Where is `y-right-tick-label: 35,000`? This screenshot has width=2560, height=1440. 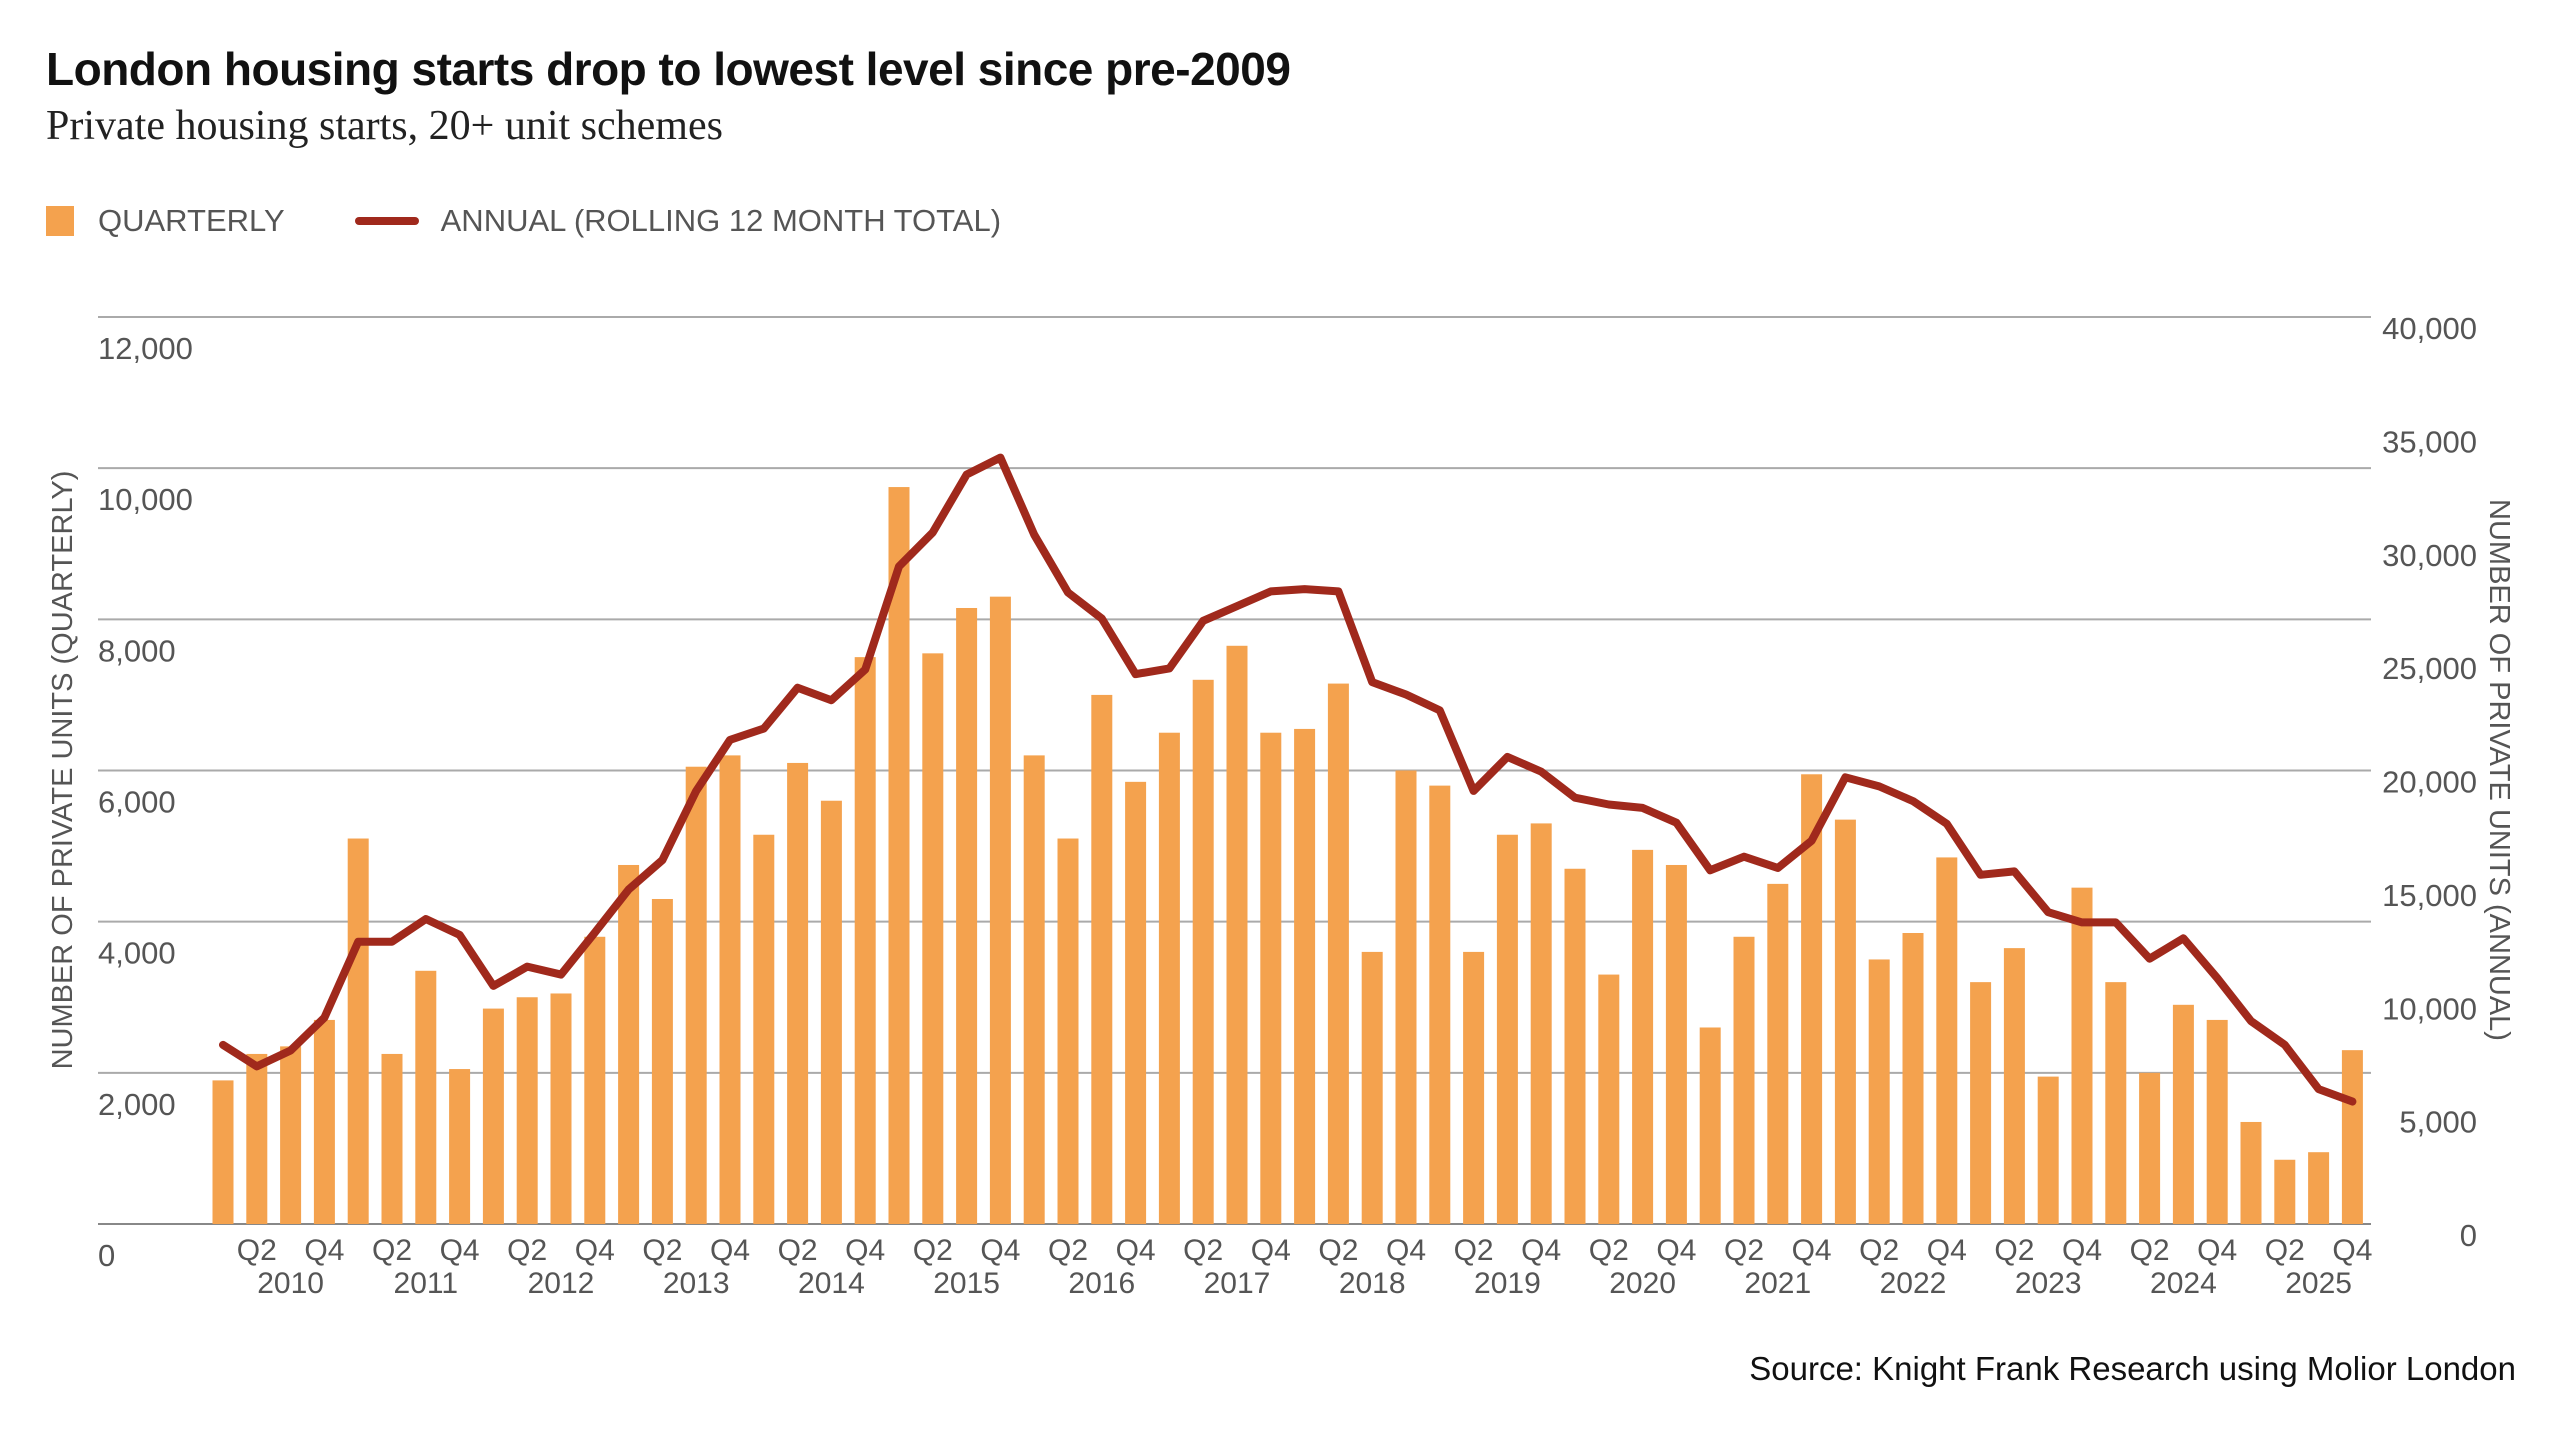
y-right-tick-label: 35,000 is located at coordinates (2429, 441).